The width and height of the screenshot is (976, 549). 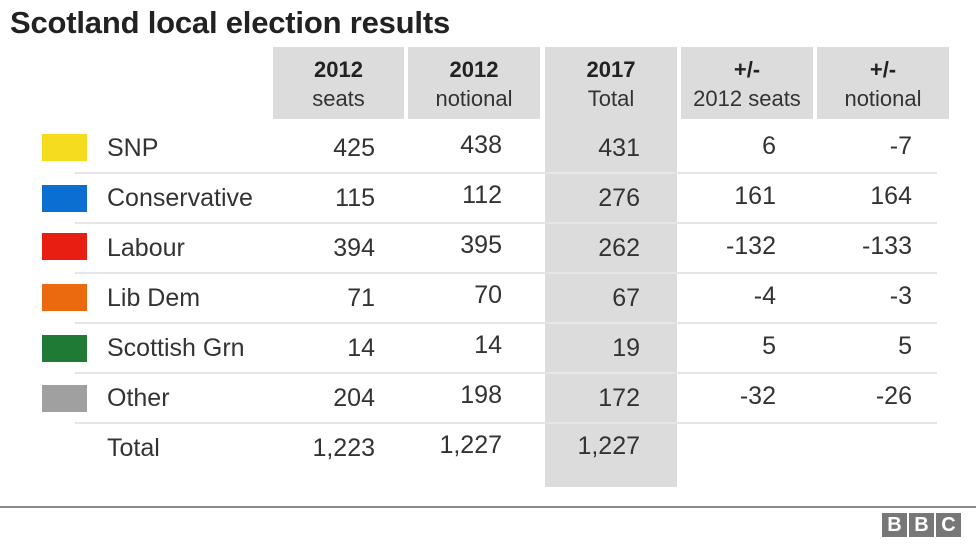 What do you see at coordinates (180, 198) in the screenshot?
I see `party-name: Conservative` at bounding box center [180, 198].